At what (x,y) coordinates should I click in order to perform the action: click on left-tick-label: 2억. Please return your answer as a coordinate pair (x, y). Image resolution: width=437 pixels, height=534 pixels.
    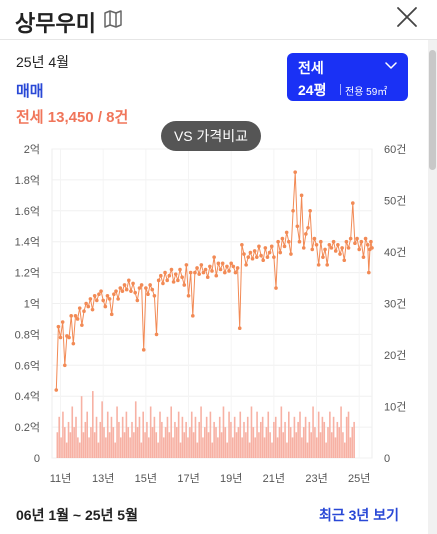
    Looking at the image, I should click on (32, 149).